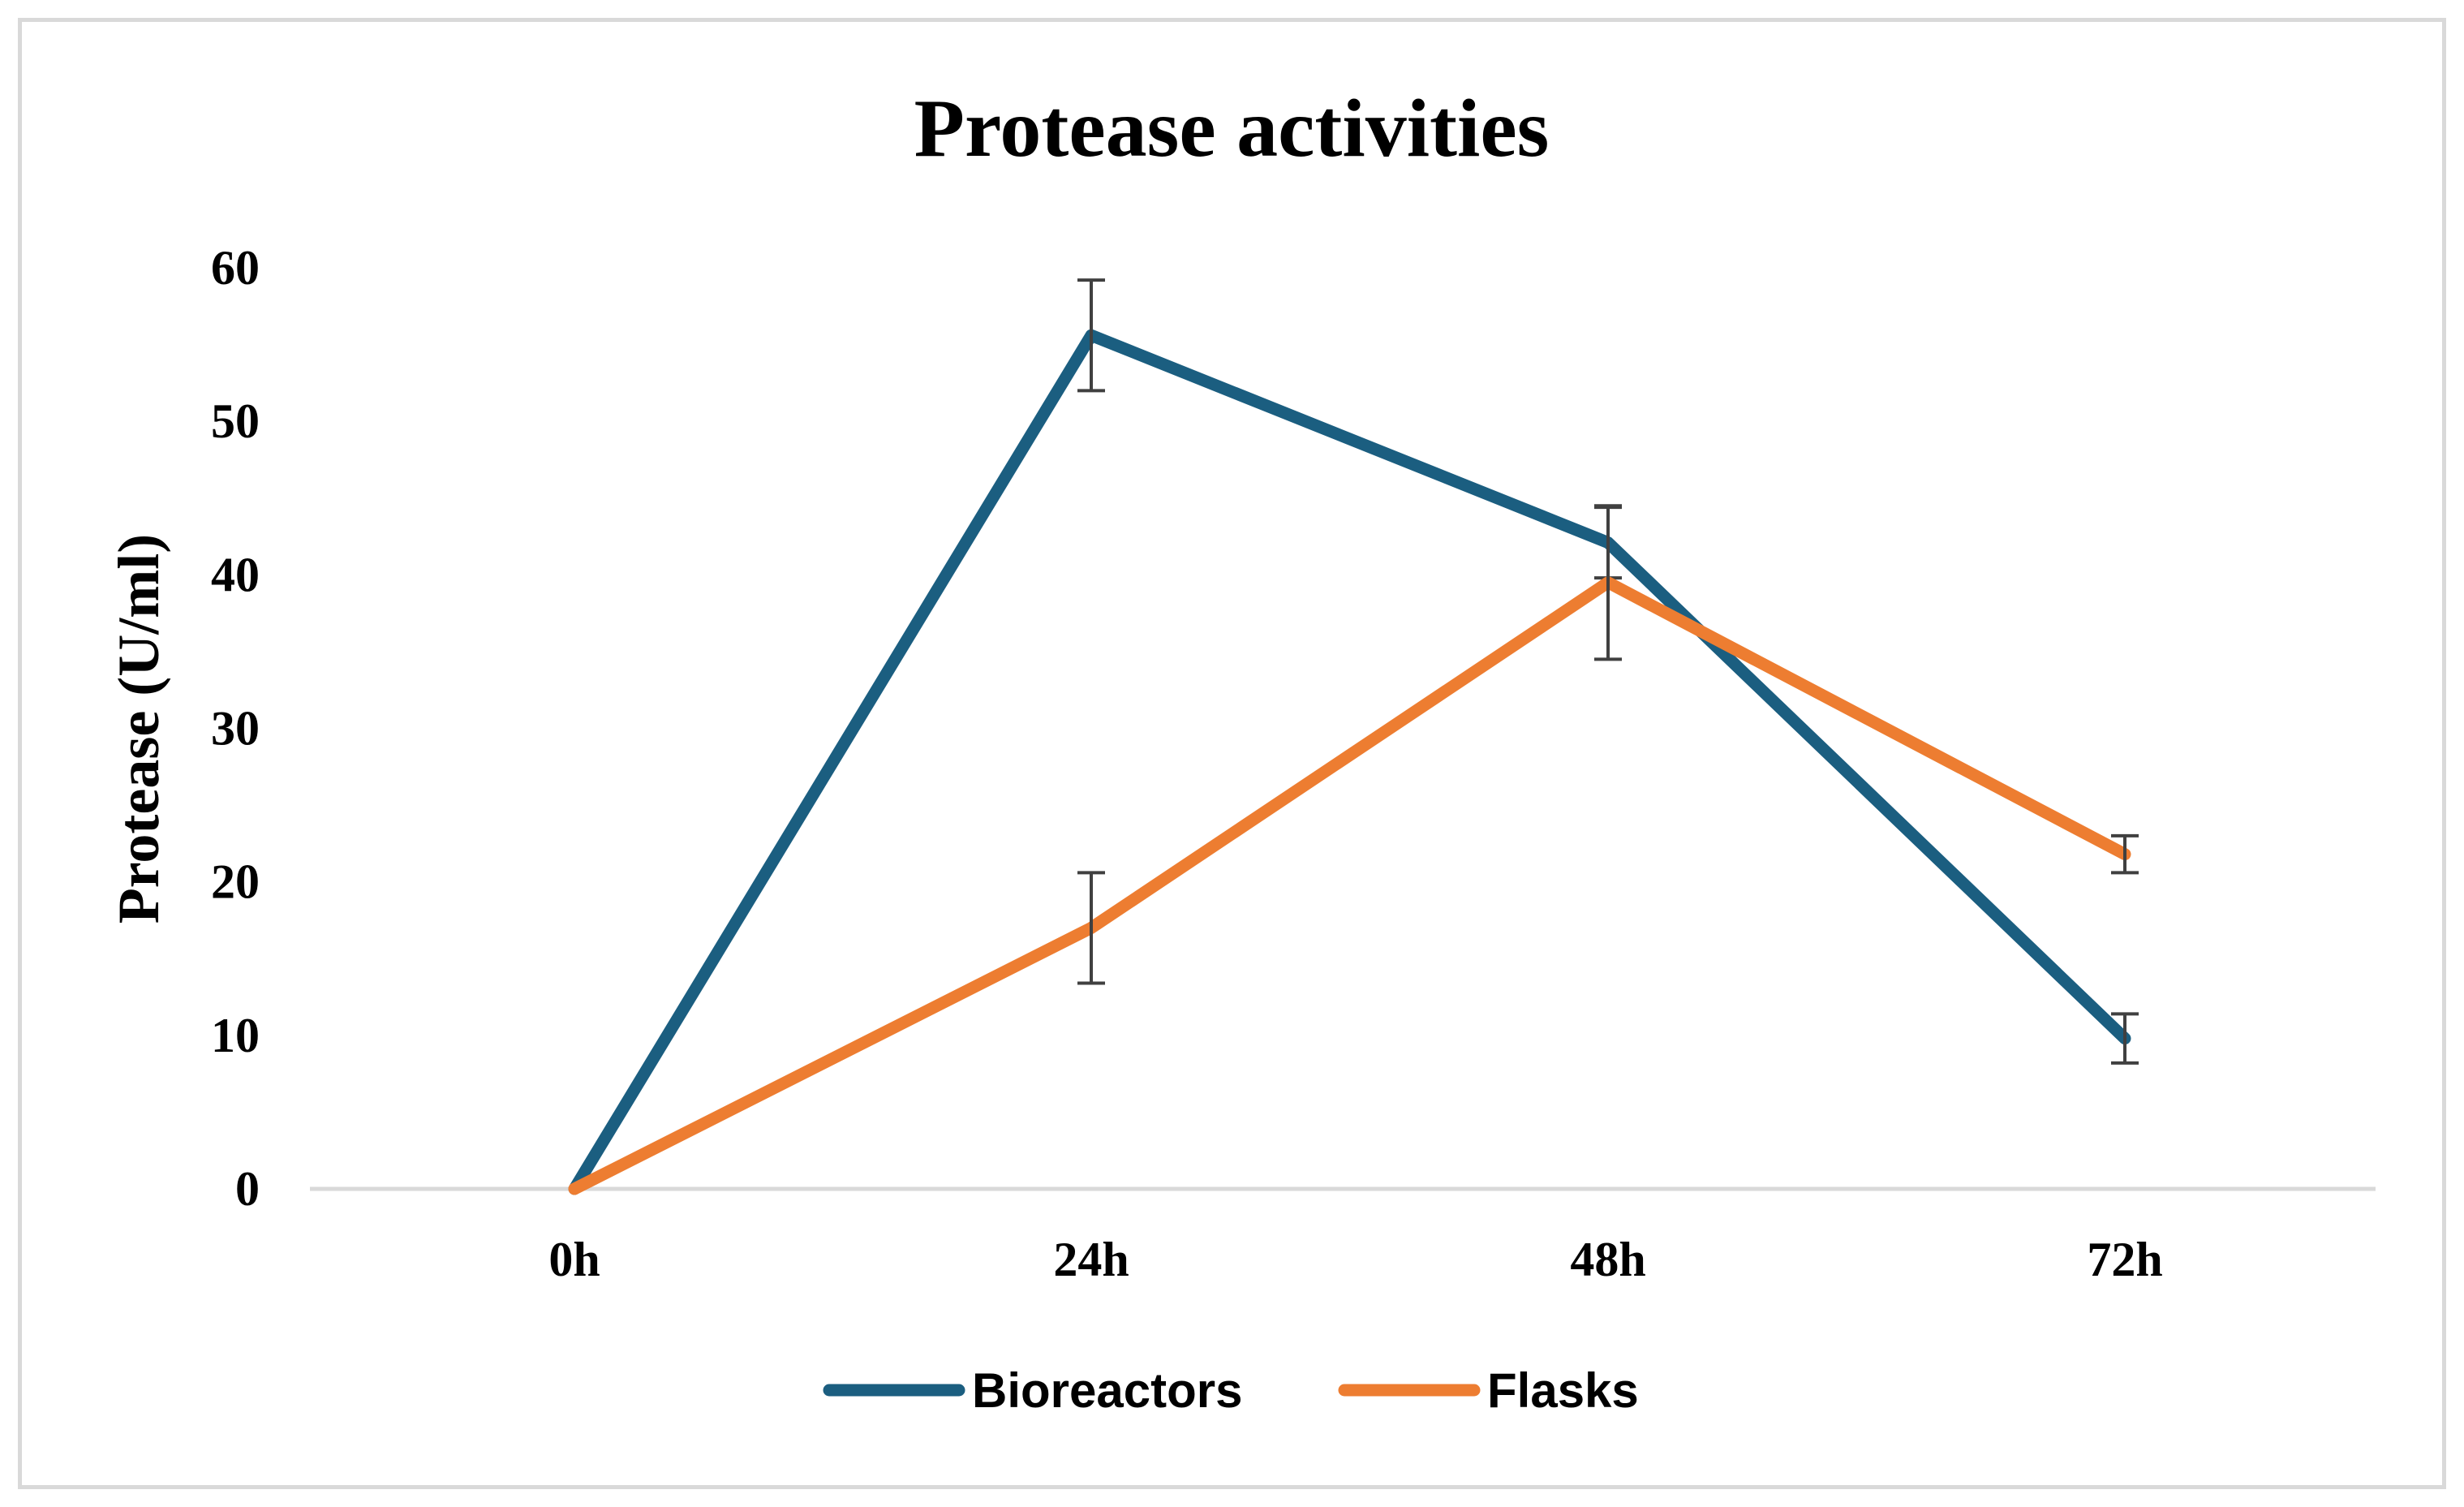  Describe the element at coordinates (247, 1189) in the screenshot. I see `y-tick-label: 0` at that location.